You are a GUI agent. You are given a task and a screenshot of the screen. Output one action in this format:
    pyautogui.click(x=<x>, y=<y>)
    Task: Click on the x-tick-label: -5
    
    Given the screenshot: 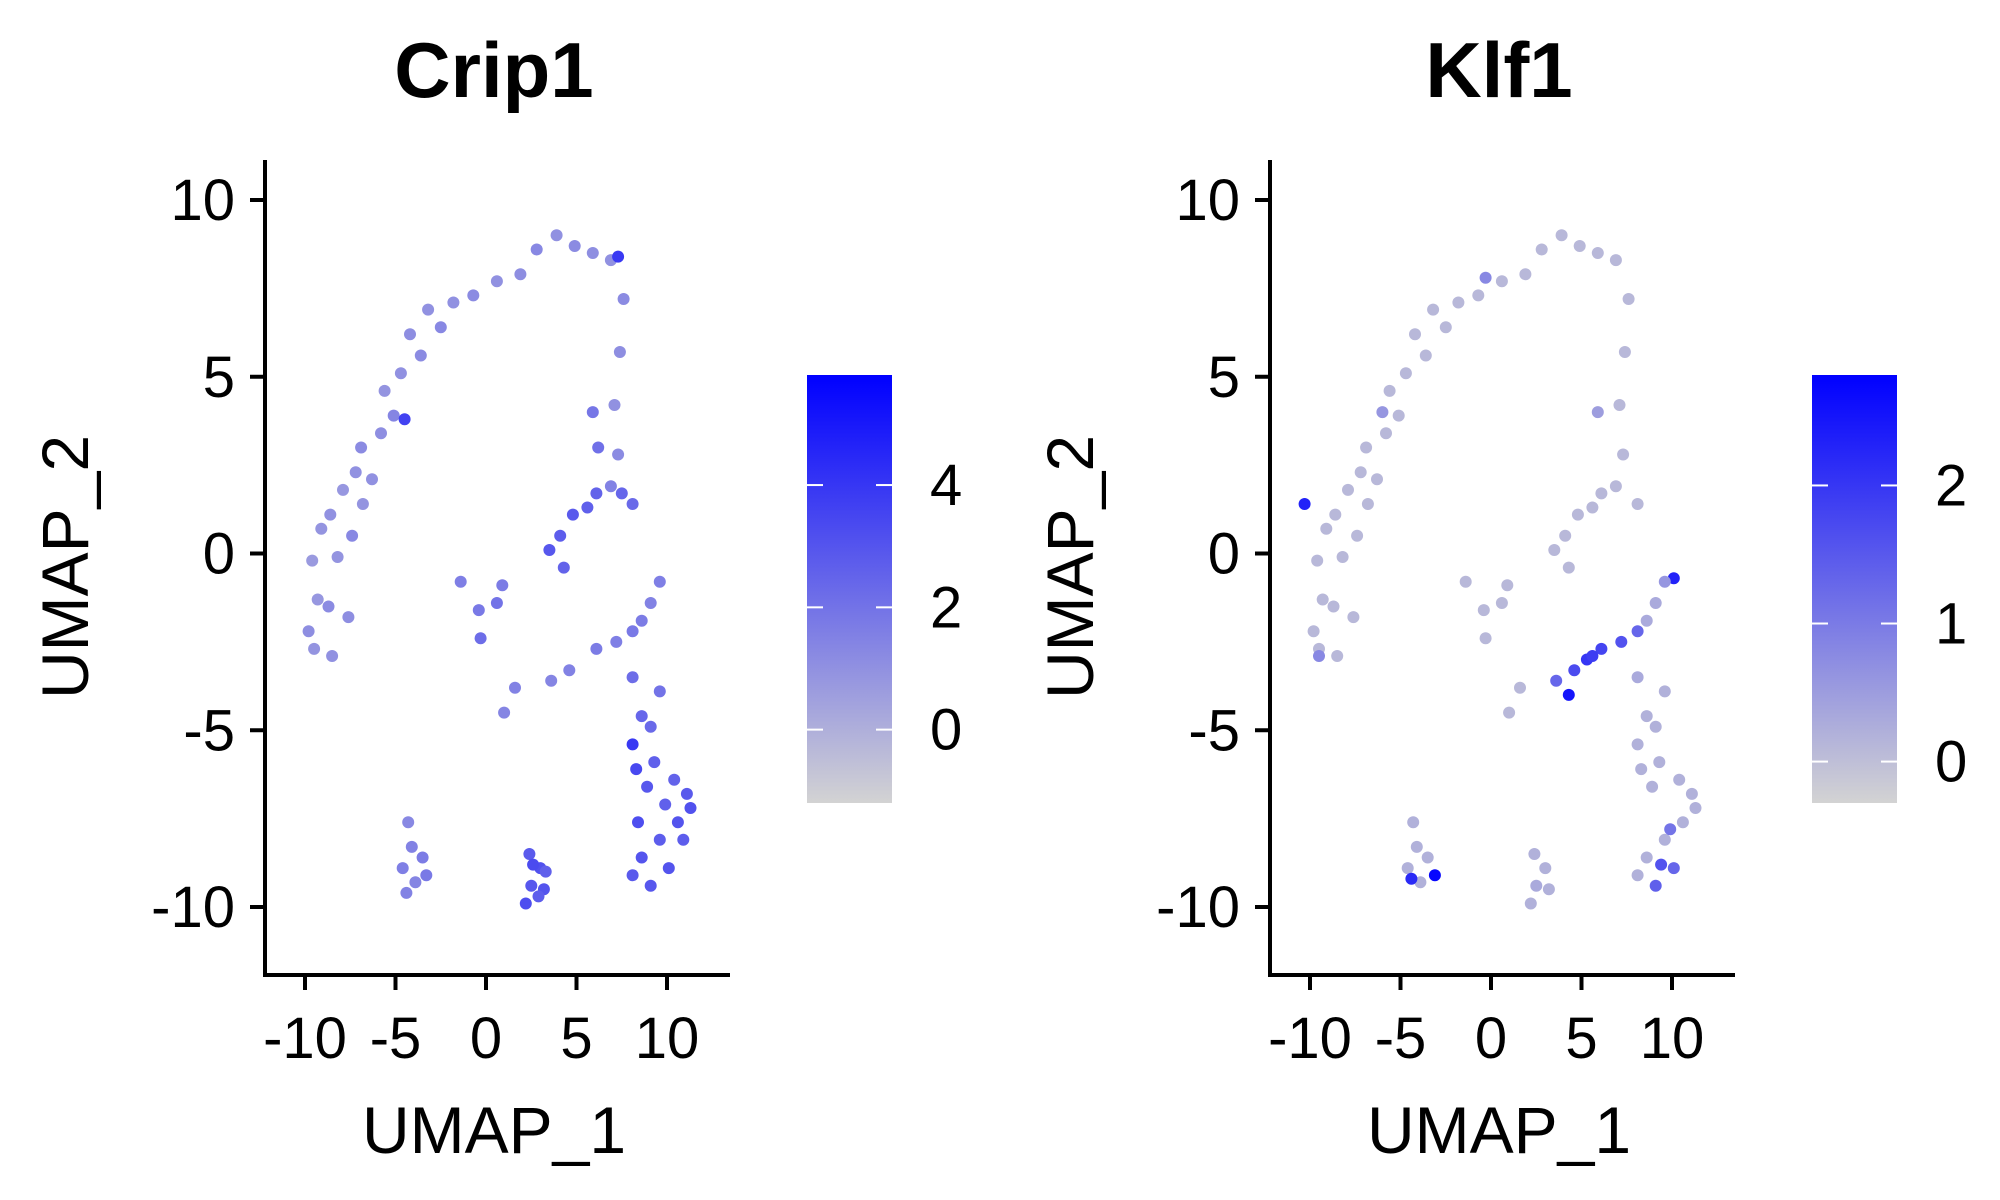 What is the action you would take?
    pyautogui.click(x=1401, y=1038)
    